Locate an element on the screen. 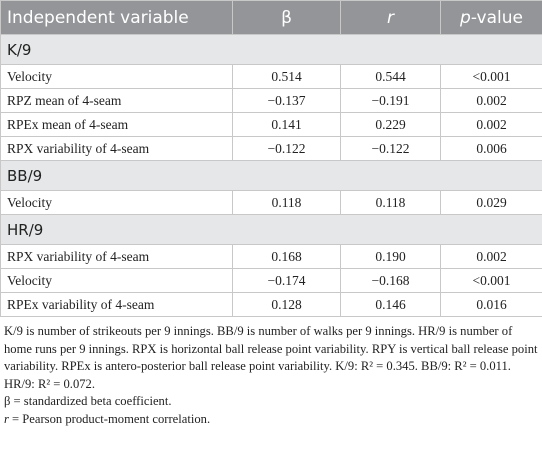  cell: 0.168 is located at coordinates (286, 256).